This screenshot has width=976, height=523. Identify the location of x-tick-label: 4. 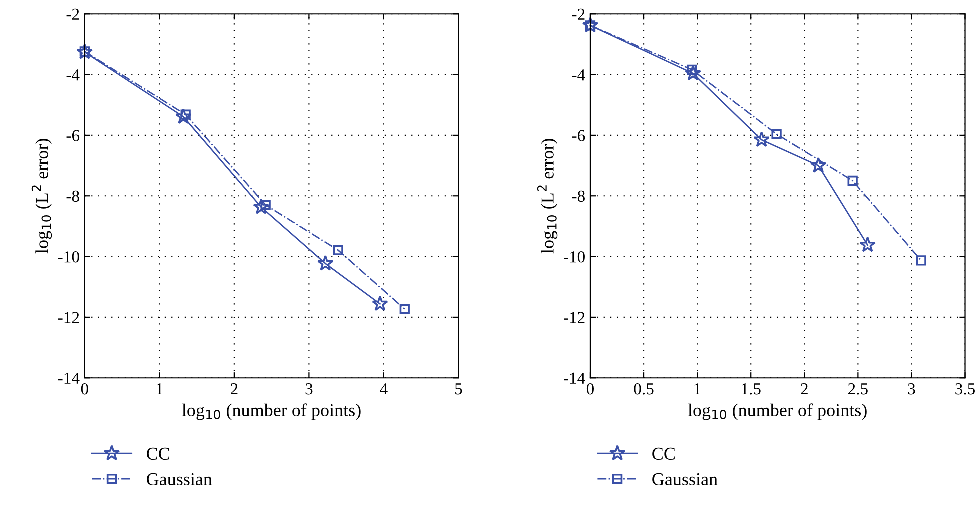
(384, 389).